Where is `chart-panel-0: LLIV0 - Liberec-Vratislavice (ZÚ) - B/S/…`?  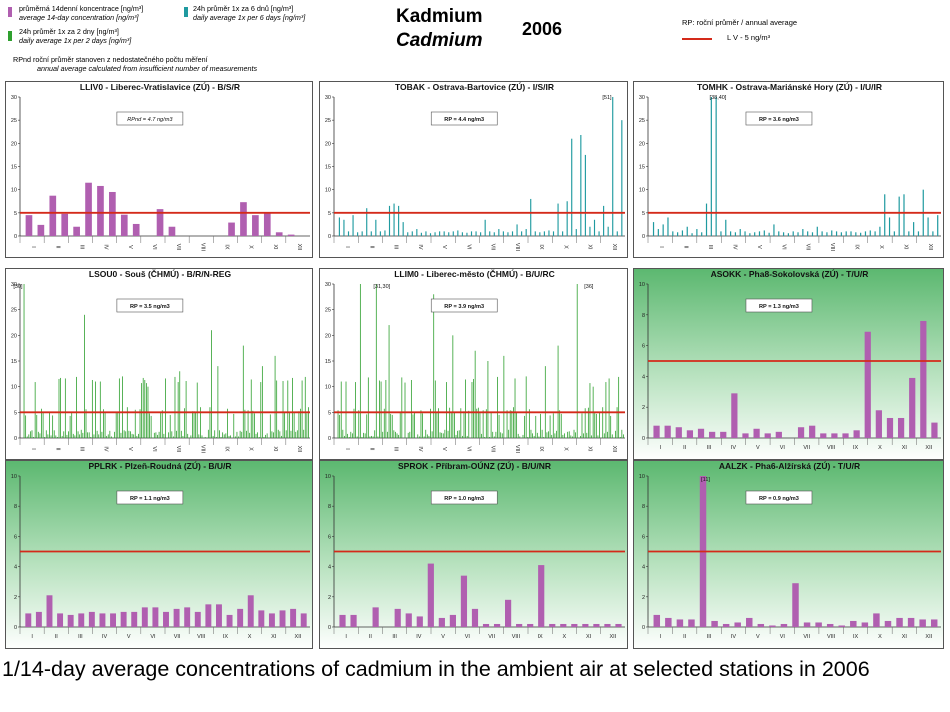
chart-panel-0: LLIV0 - Liberec-Vratislavice (ZÚ) - B/S/… is located at coordinates (159, 169).